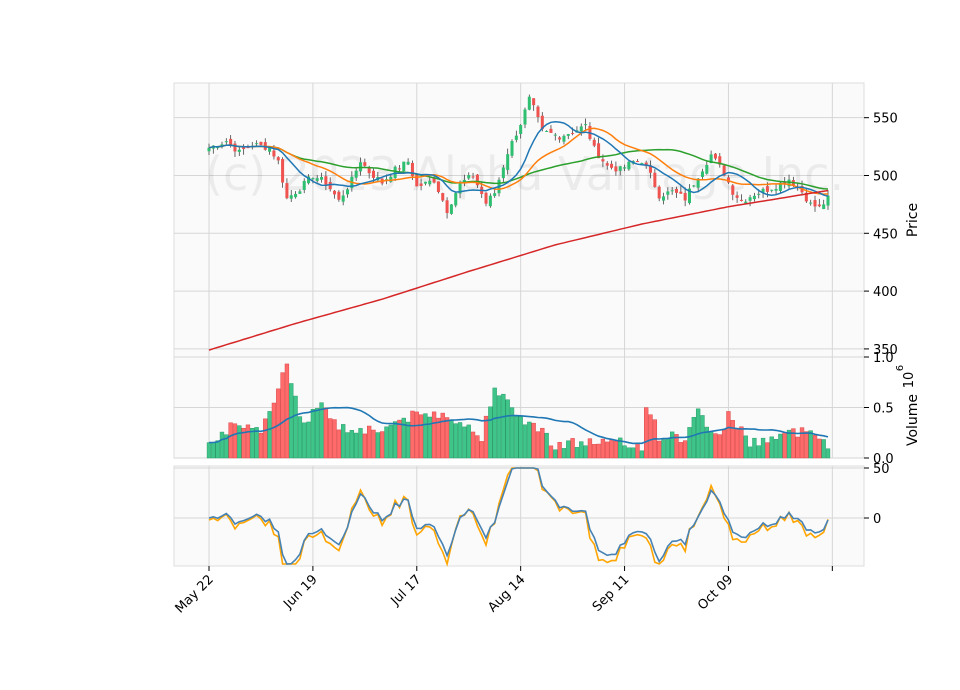 The image size is (960, 690). Describe the element at coordinates (885, 292) in the screenshot. I see `price-tick-label: 400` at that location.